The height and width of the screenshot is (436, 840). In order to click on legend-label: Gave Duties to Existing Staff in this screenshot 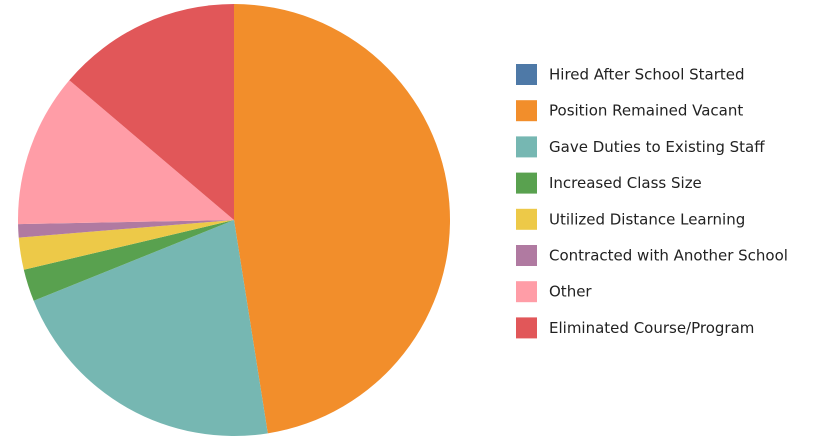, I will do `click(657, 147)`.